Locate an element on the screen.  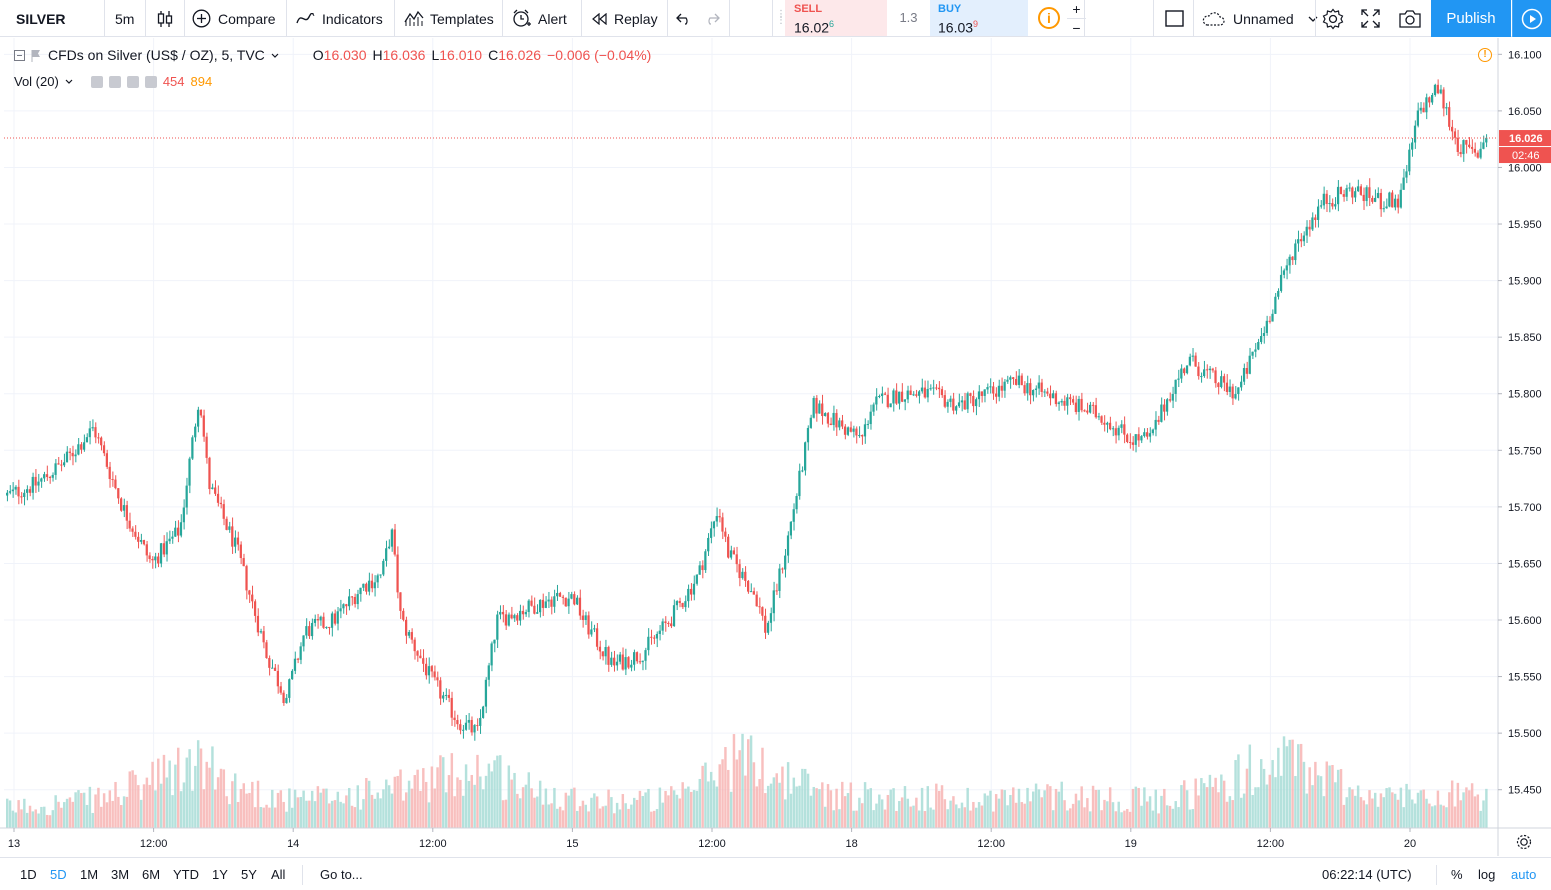
publish-menu-button is located at coordinates (1531, 18).